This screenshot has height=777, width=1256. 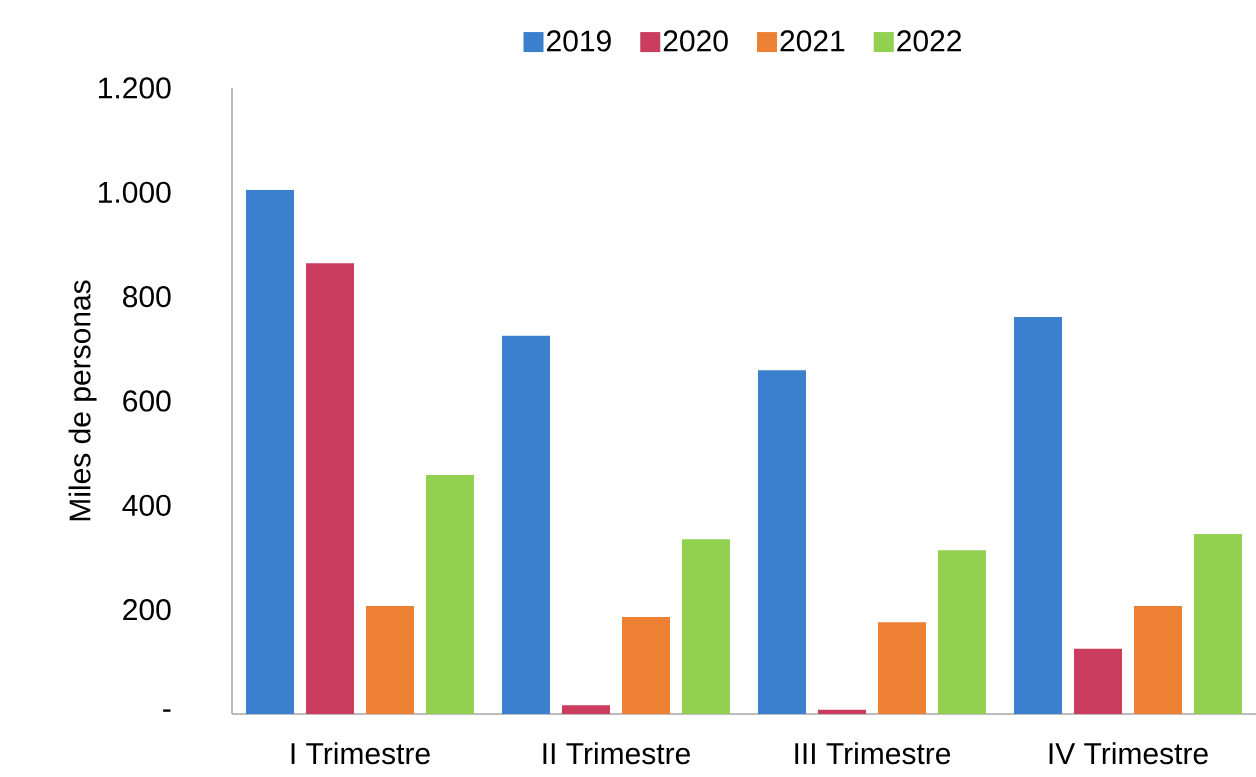 I want to click on y-tick-label: 600, so click(x=147, y=401).